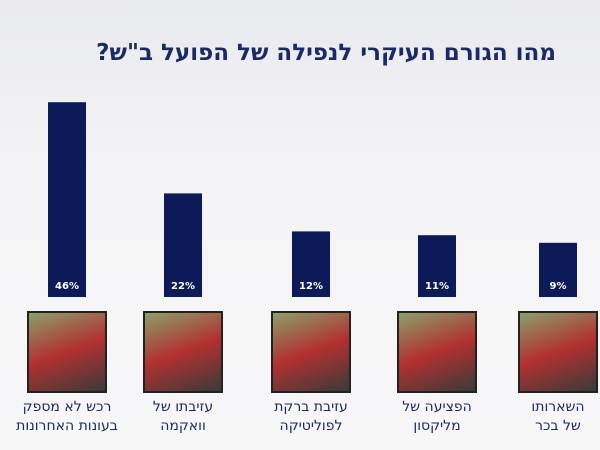 Image resolution: width=600 pixels, height=450 pixels. I want to click on value-label: 11%, so click(437, 286).